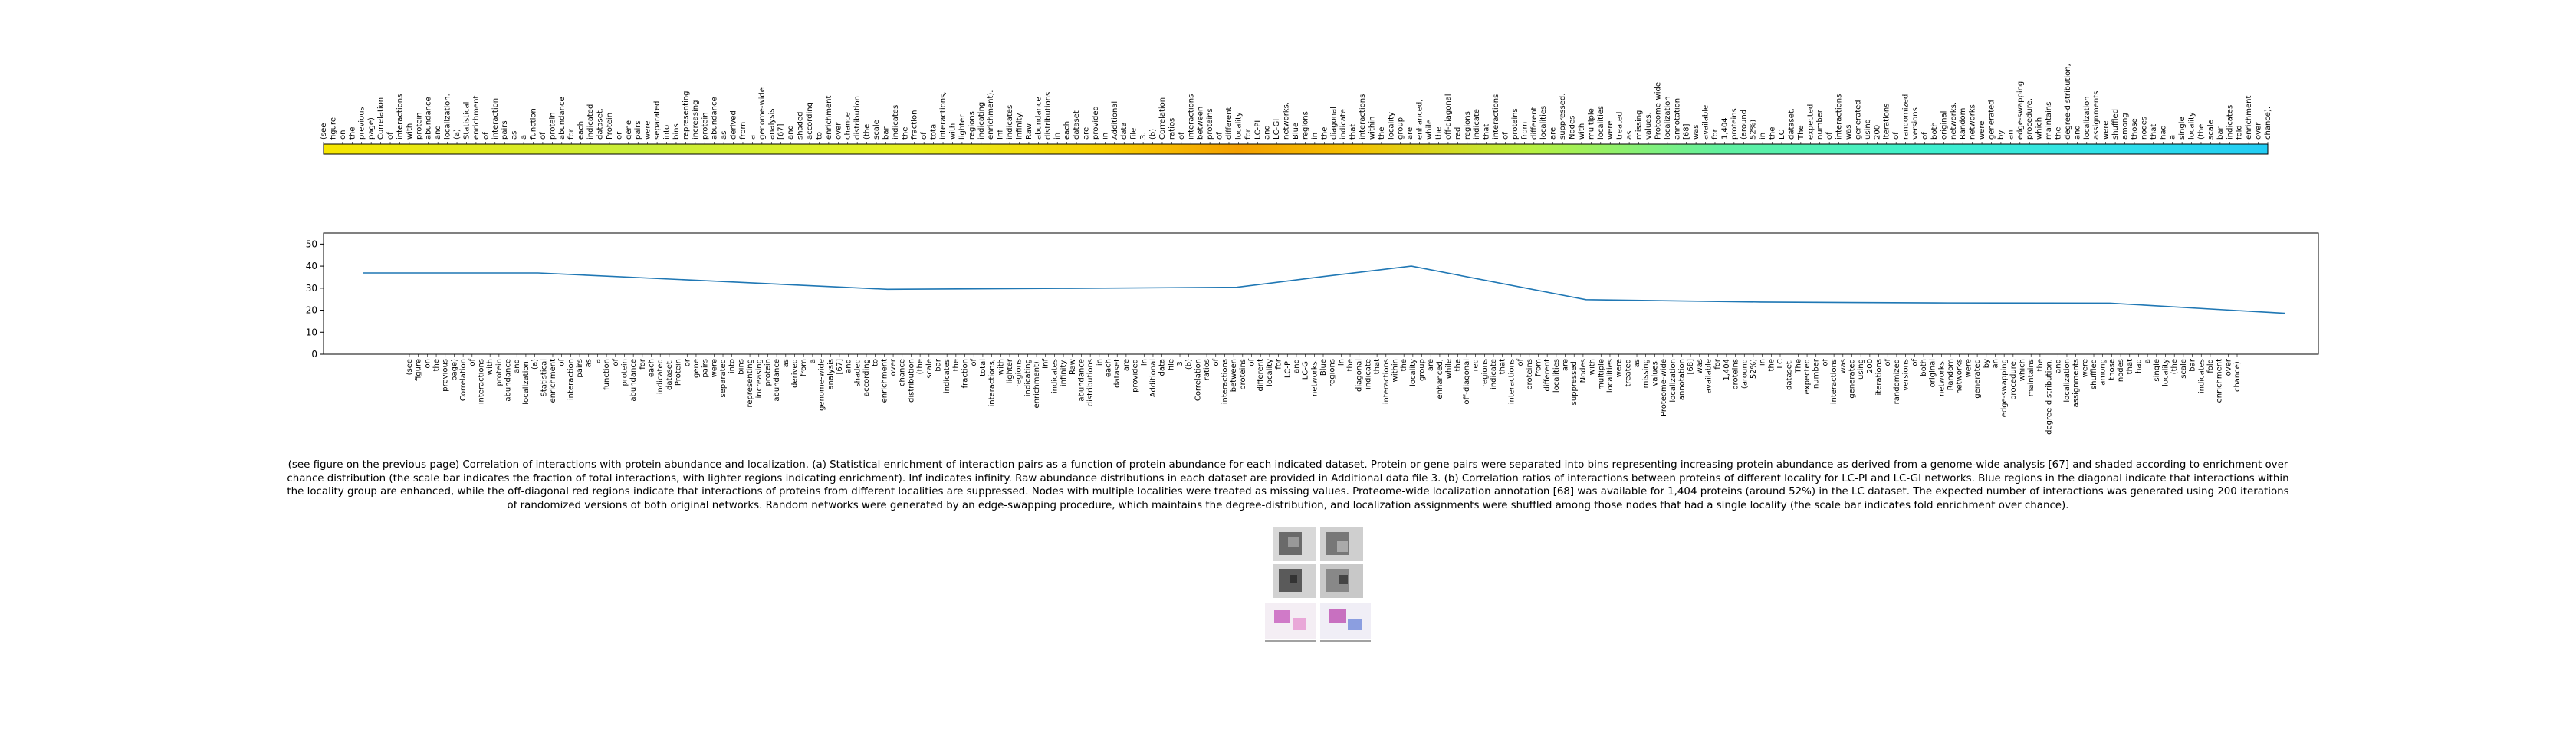 This screenshot has height=736, width=2576. Describe the element at coordinates (2230, 123) in the screenshot. I see `colorbar-tick-label: indicates` at that location.